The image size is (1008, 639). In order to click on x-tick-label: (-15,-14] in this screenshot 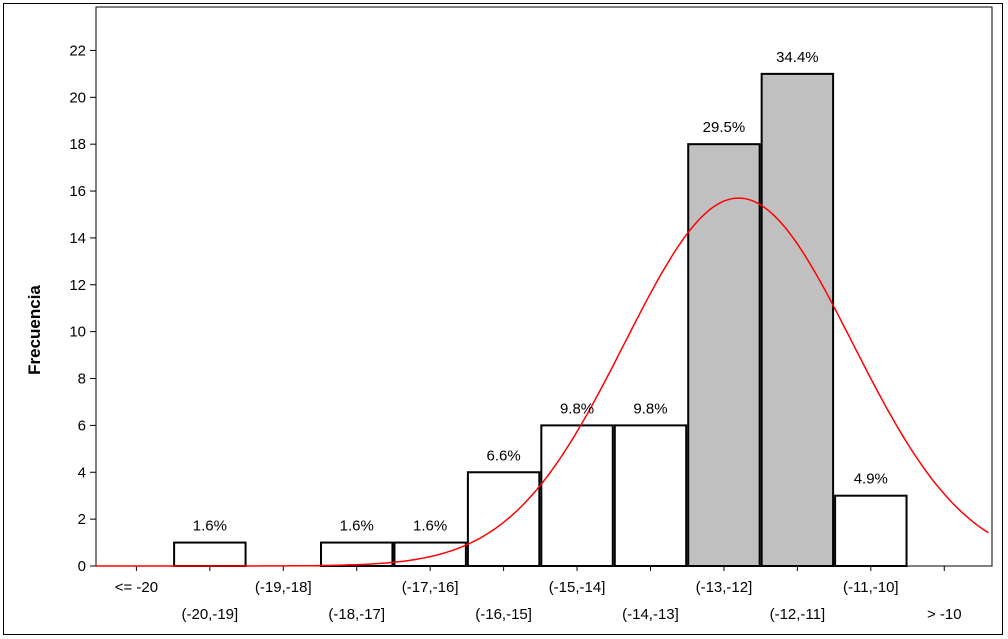, I will do `click(577, 587)`.